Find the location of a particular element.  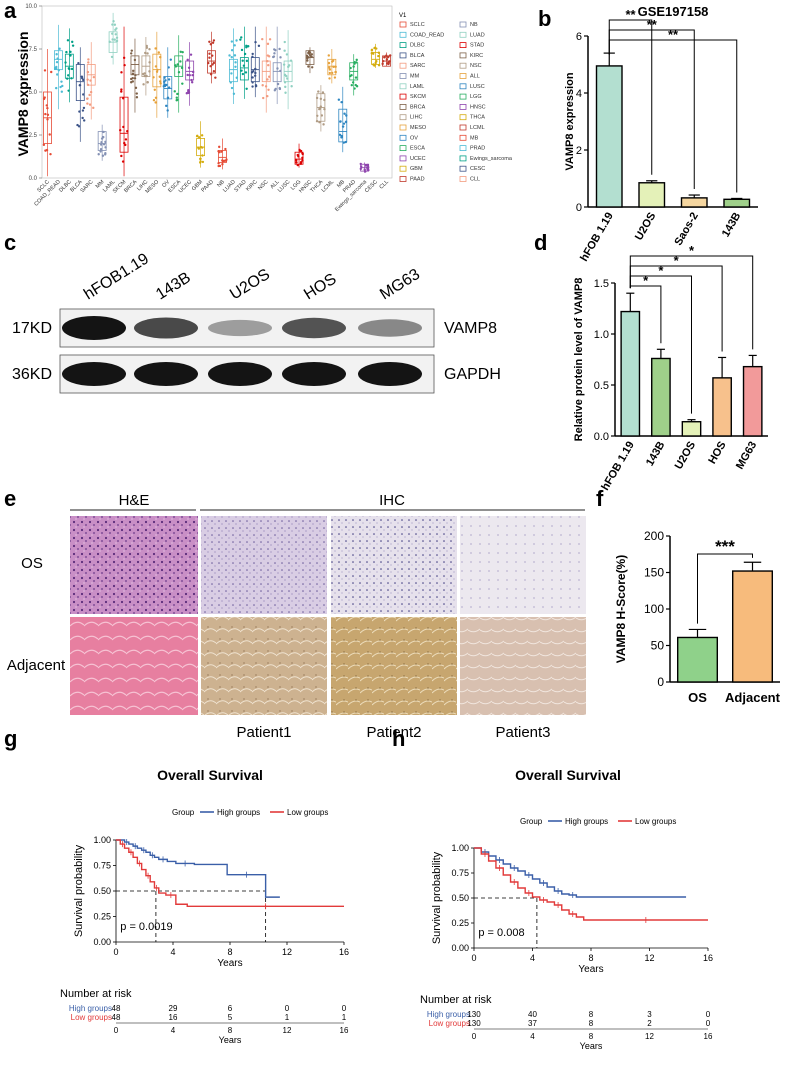

panel-g-xtick-label: 4 is located at coordinates (172, 952).